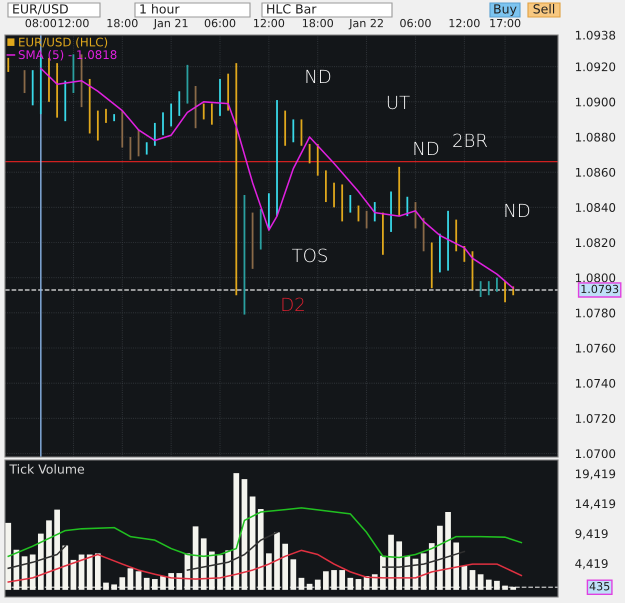 Image resolution: width=625 pixels, height=603 pixels. What do you see at coordinates (599, 289) in the screenshot?
I see `ref-line-label: 1.0793` at bounding box center [599, 289].